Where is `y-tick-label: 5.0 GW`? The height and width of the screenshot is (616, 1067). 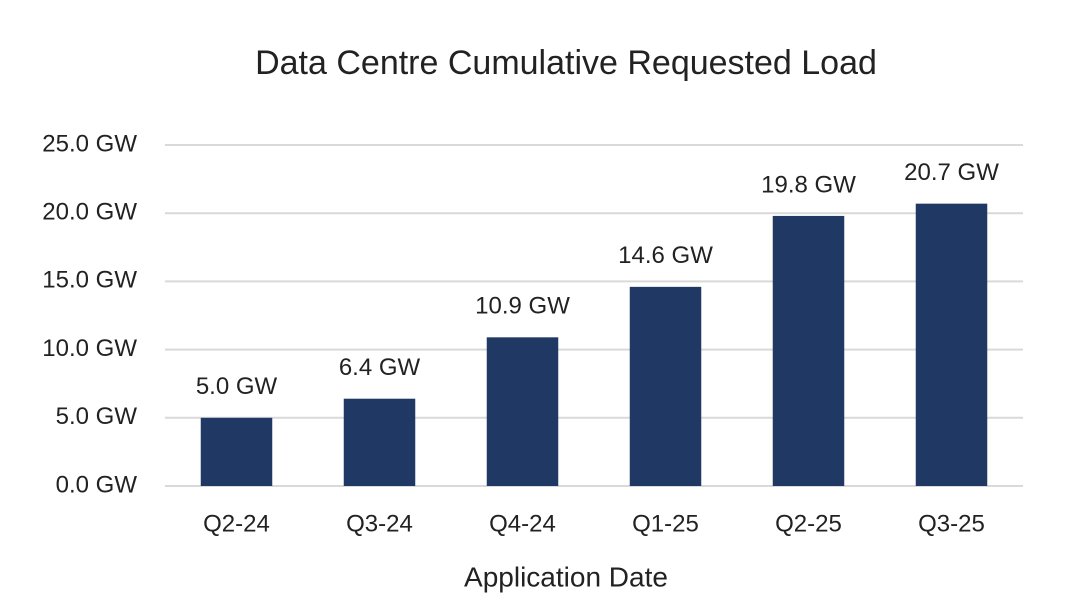 y-tick-label: 5.0 GW is located at coordinates (97, 416).